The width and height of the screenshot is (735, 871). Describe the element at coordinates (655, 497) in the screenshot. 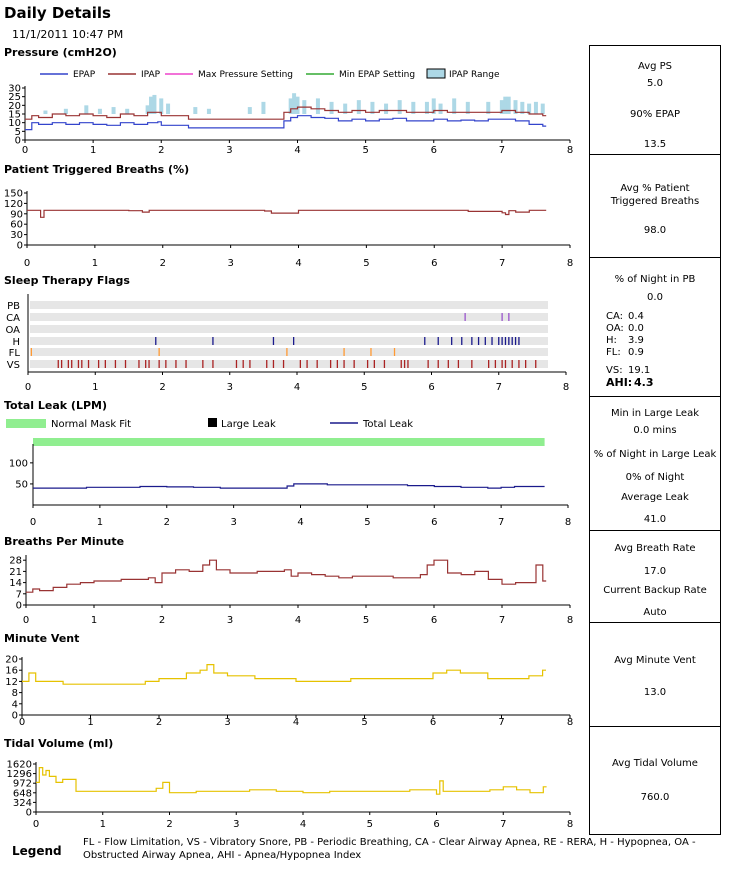

I see `avg-leak-label: Average Leak` at that location.